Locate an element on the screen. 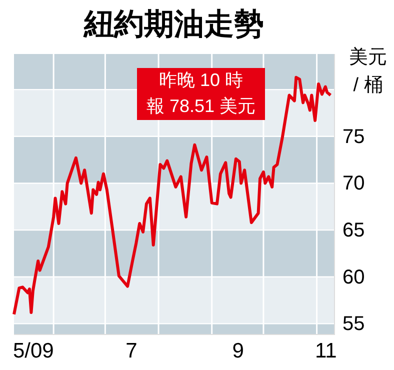 The width and height of the screenshot is (394, 370). x-tick-label: 9 is located at coordinates (238, 351).